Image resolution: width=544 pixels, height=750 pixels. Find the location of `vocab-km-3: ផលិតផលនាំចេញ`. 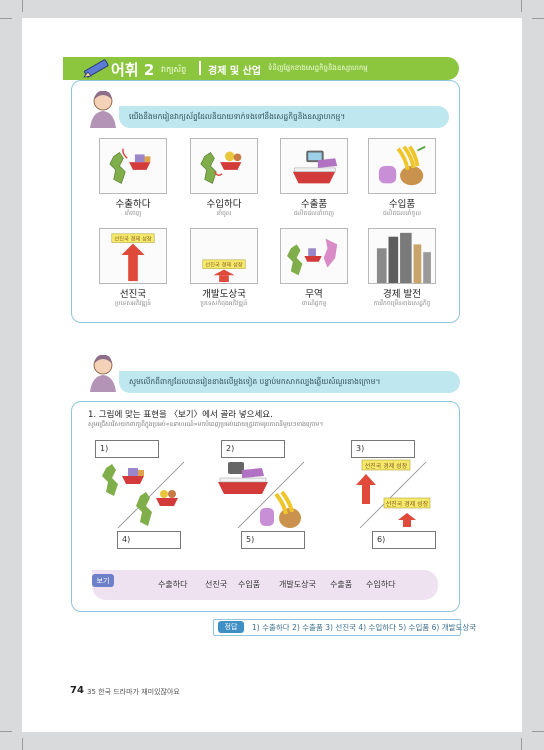

vocab-km-3: ផលិតផលនាំចេញ is located at coordinates (314, 213).